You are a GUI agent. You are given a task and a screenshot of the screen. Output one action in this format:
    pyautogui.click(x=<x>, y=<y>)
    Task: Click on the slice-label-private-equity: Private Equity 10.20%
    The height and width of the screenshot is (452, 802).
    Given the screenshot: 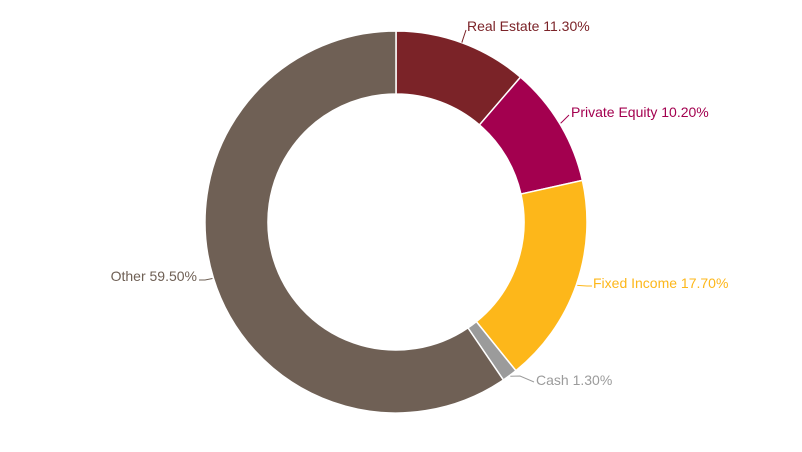 What is the action you would take?
    pyautogui.click(x=640, y=112)
    